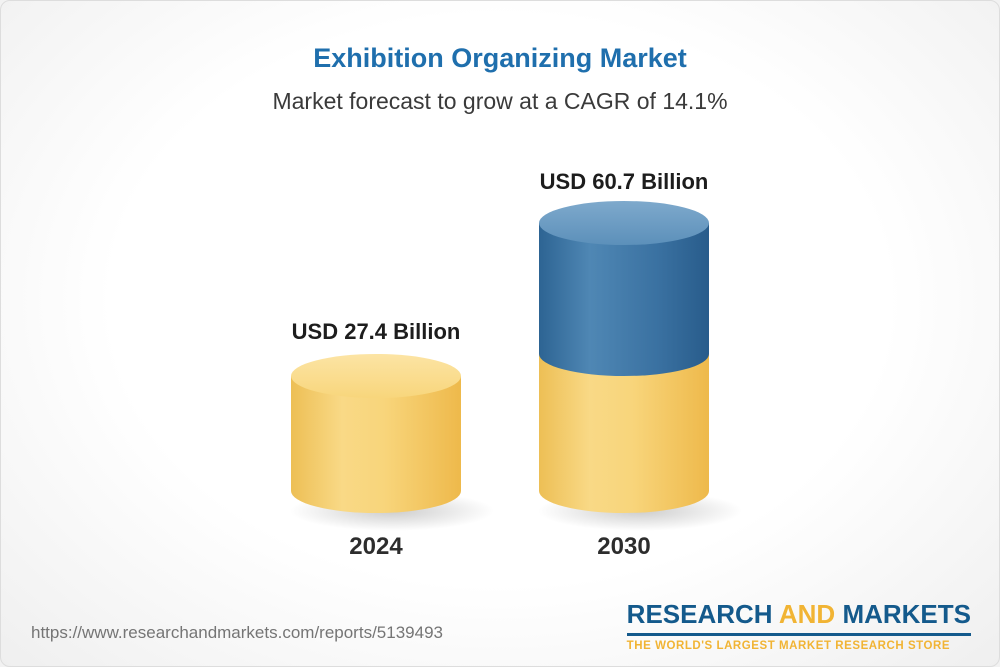  What do you see at coordinates (624, 433) in the screenshot?
I see `cylinder-segment-yellow-base` at bounding box center [624, 433].